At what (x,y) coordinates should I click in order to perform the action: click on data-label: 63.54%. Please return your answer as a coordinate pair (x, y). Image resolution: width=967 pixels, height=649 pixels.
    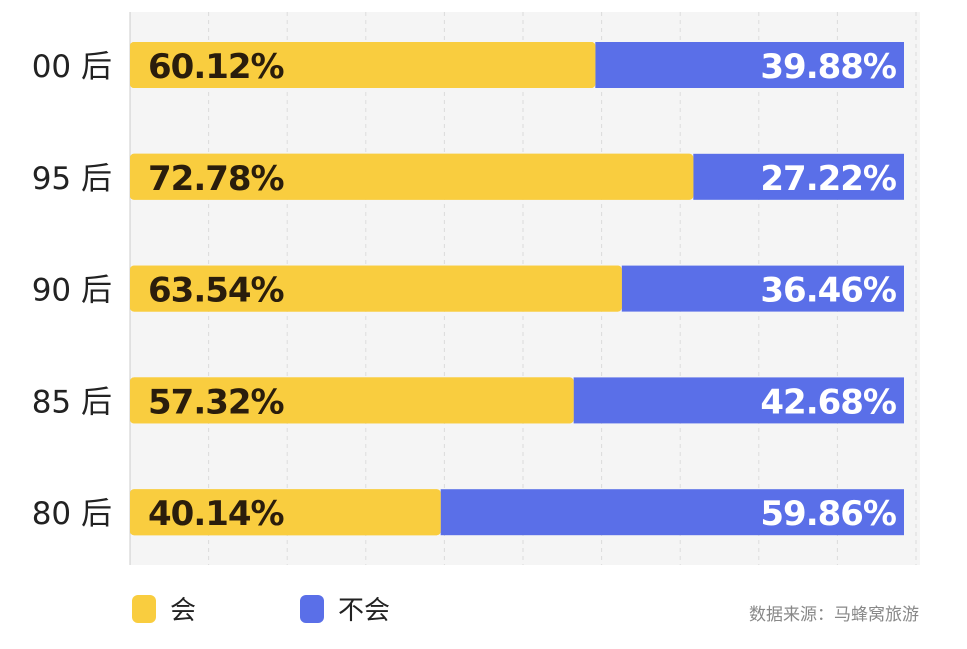
    Looking at the image, I should click on (216, 291).